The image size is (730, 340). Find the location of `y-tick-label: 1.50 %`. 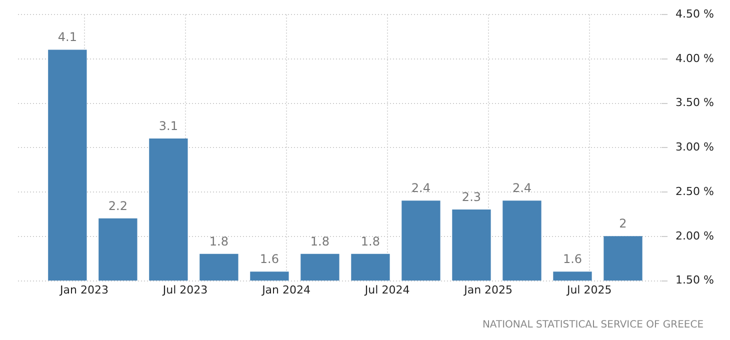

y-tick-label: 1.50 % is located at coordinates (695, 280).